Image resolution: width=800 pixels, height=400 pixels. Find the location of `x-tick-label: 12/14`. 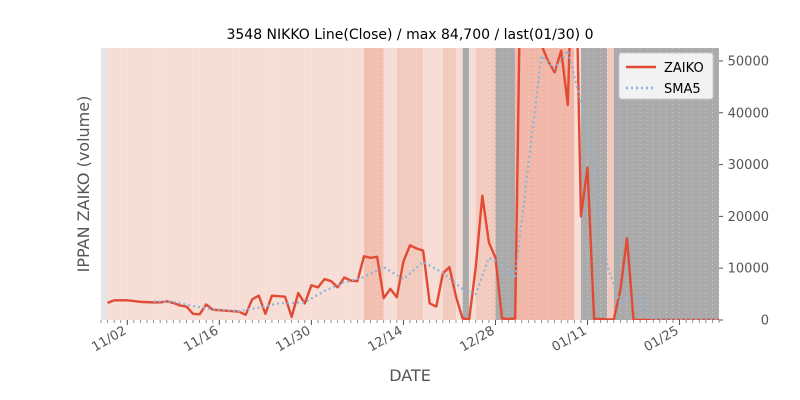

x-tick-label: 12/14 is located at coordinates (385, 339).